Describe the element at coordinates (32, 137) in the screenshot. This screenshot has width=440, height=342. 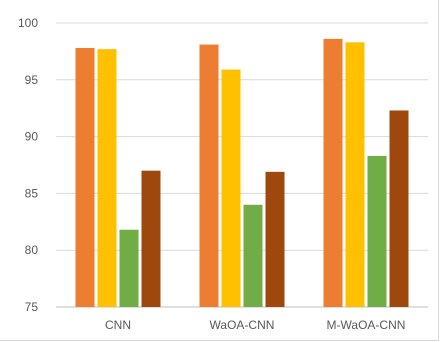
I see `y-tick-label: 90` at that location.